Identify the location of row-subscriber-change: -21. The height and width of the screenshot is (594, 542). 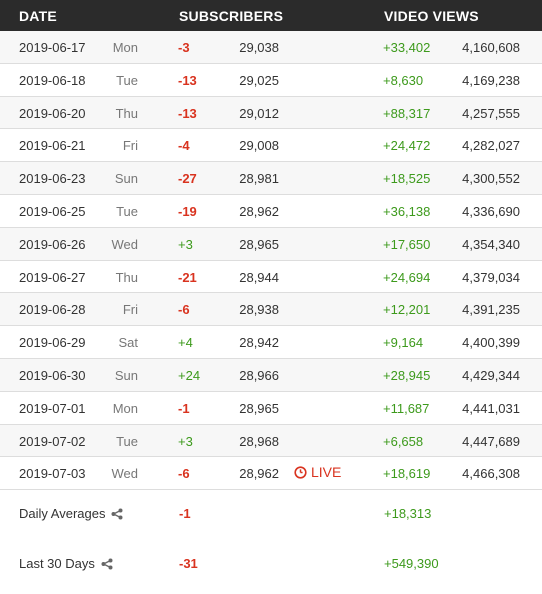
(187, 277).